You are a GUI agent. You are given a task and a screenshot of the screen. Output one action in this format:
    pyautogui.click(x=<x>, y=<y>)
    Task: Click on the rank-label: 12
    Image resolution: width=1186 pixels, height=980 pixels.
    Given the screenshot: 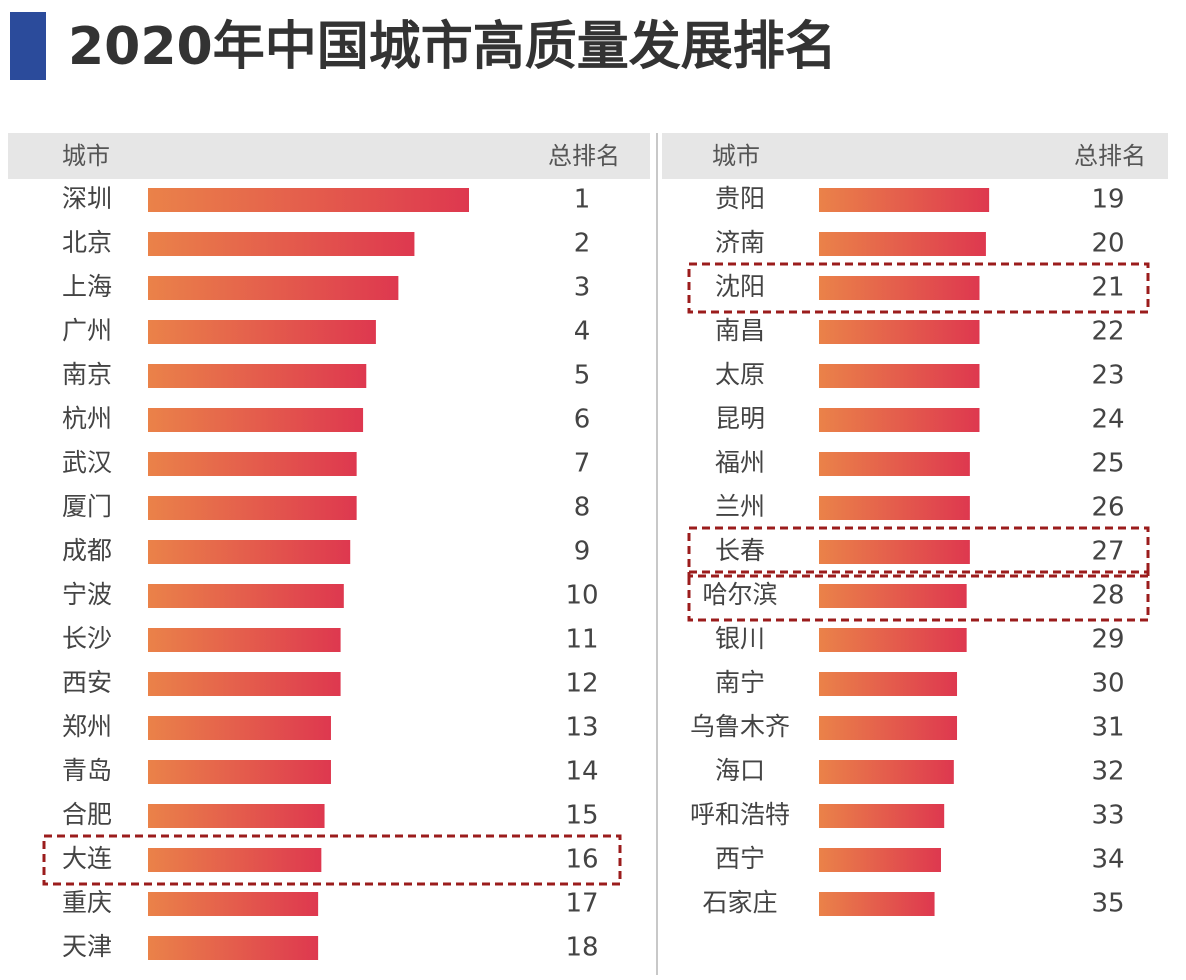 What is the action you would take?
    pyautogui.click(x=581, y=684)
    